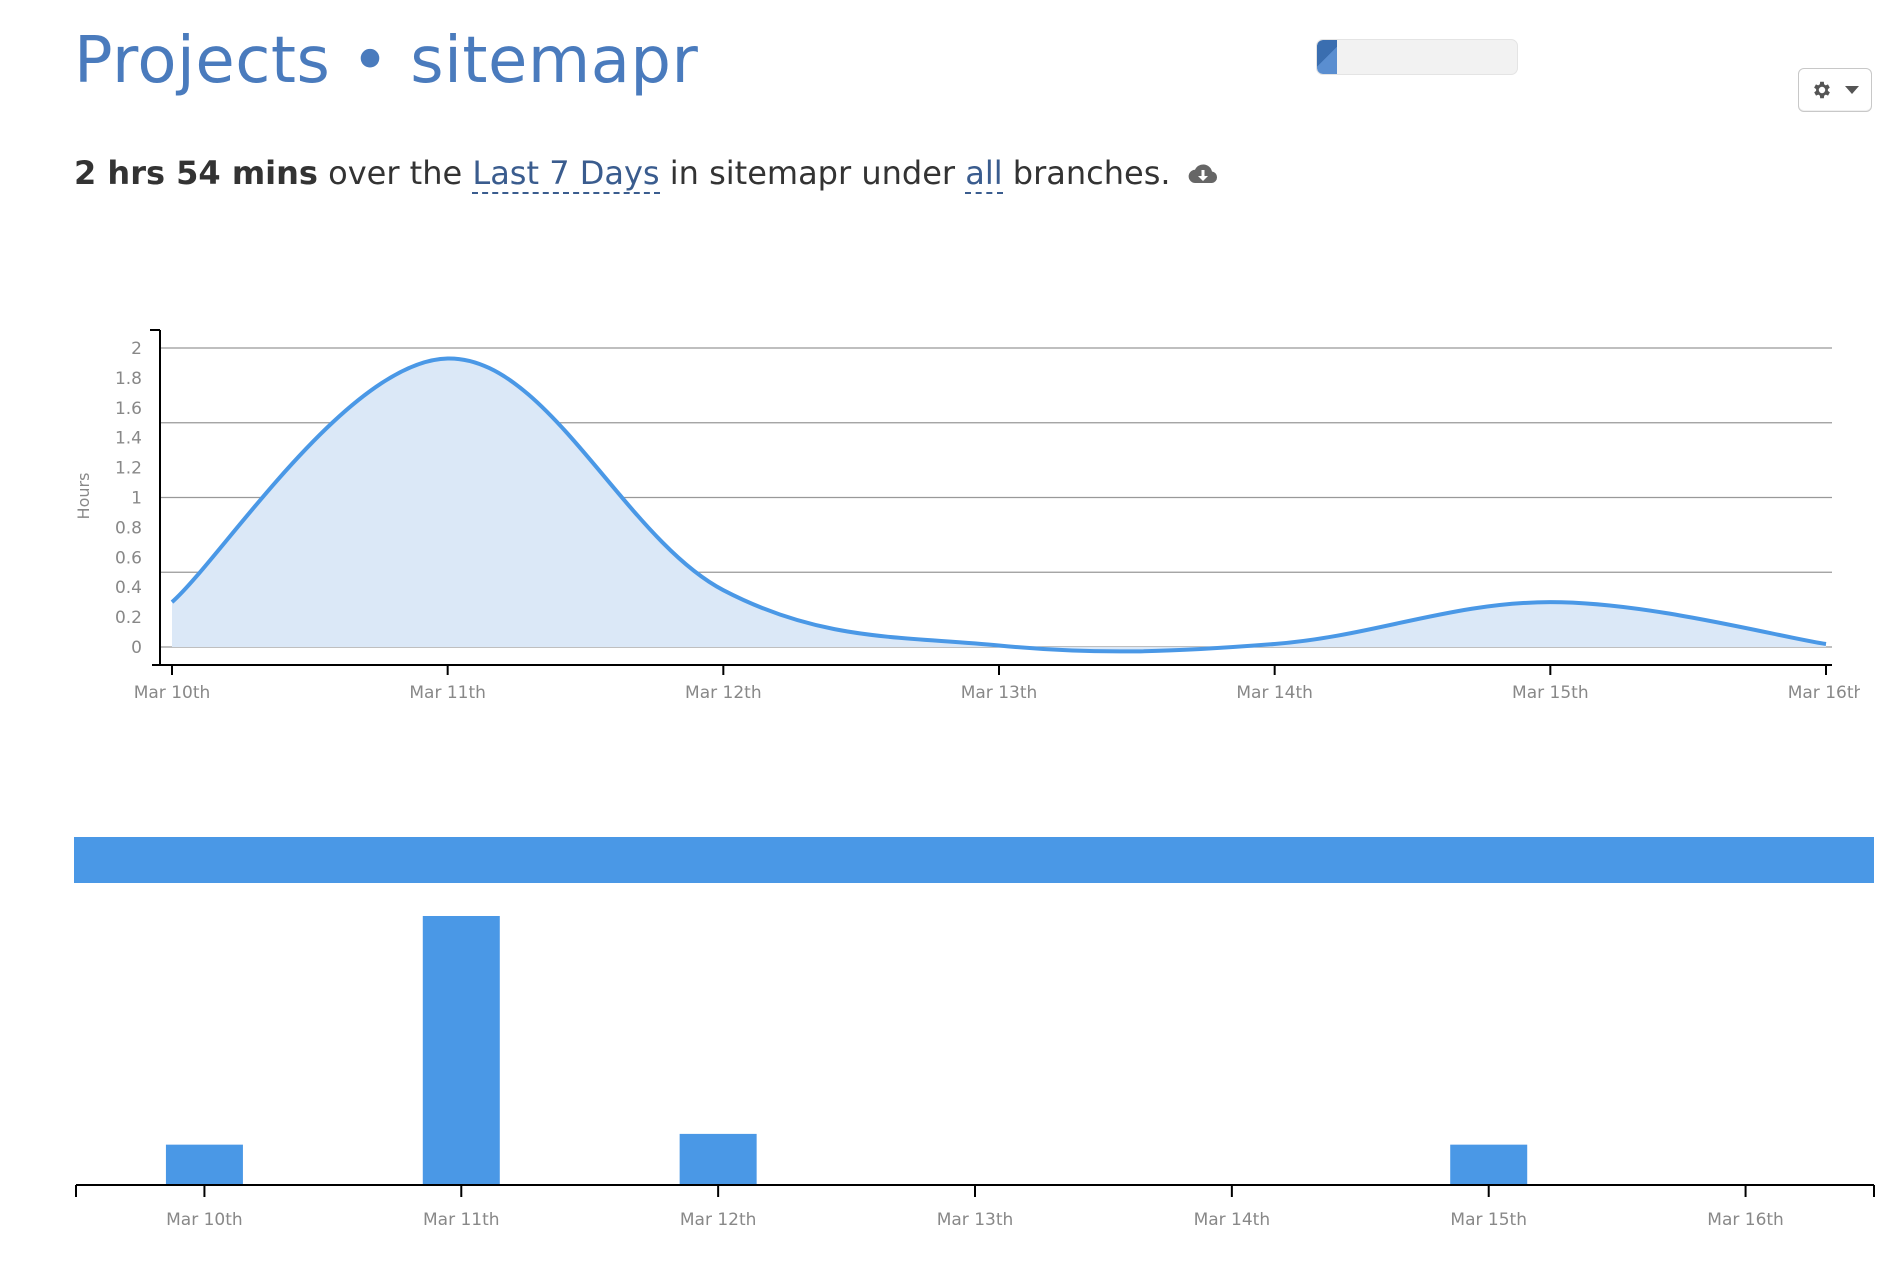  Describe the element at coordinates (196, 173) in the screenshot. I see `total-time: 2 hrs 54 mins` at that location.